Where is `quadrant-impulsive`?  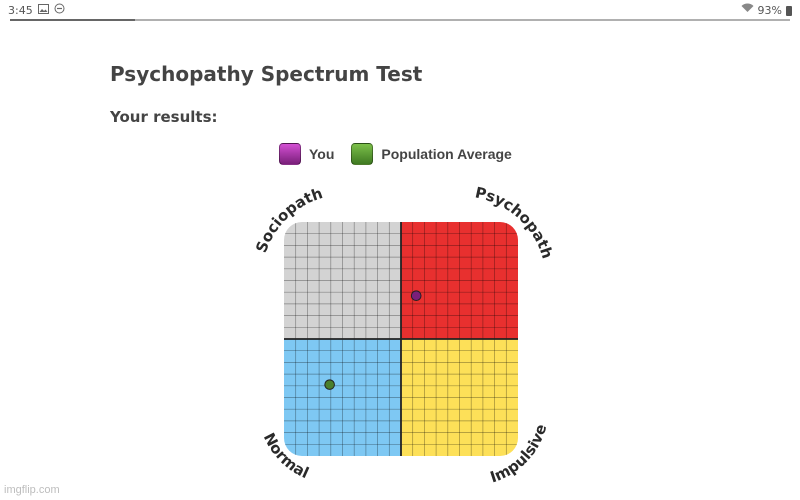
quadrant-impulsive is located at coordinates (459, 397).